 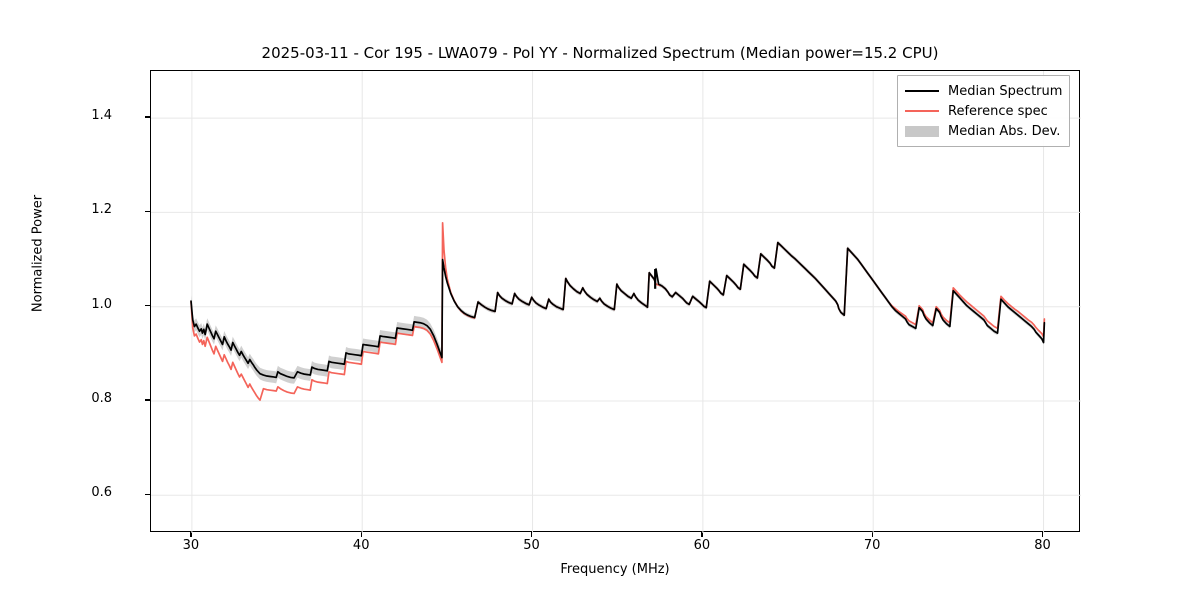 What do you see at coordinates (531, 545) in the screenshot?
I see `x-tick-label: 50` at bounding box center [531, 545].